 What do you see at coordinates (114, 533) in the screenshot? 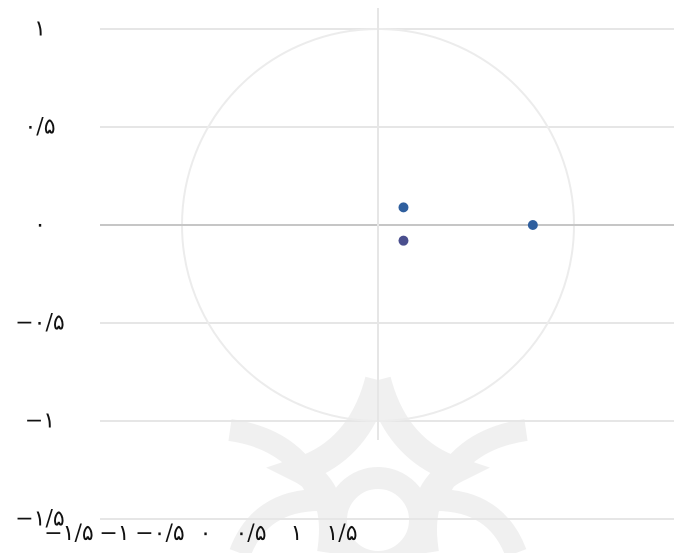
I see `x-tick-label: −۱` at bounding box center [114, 533].